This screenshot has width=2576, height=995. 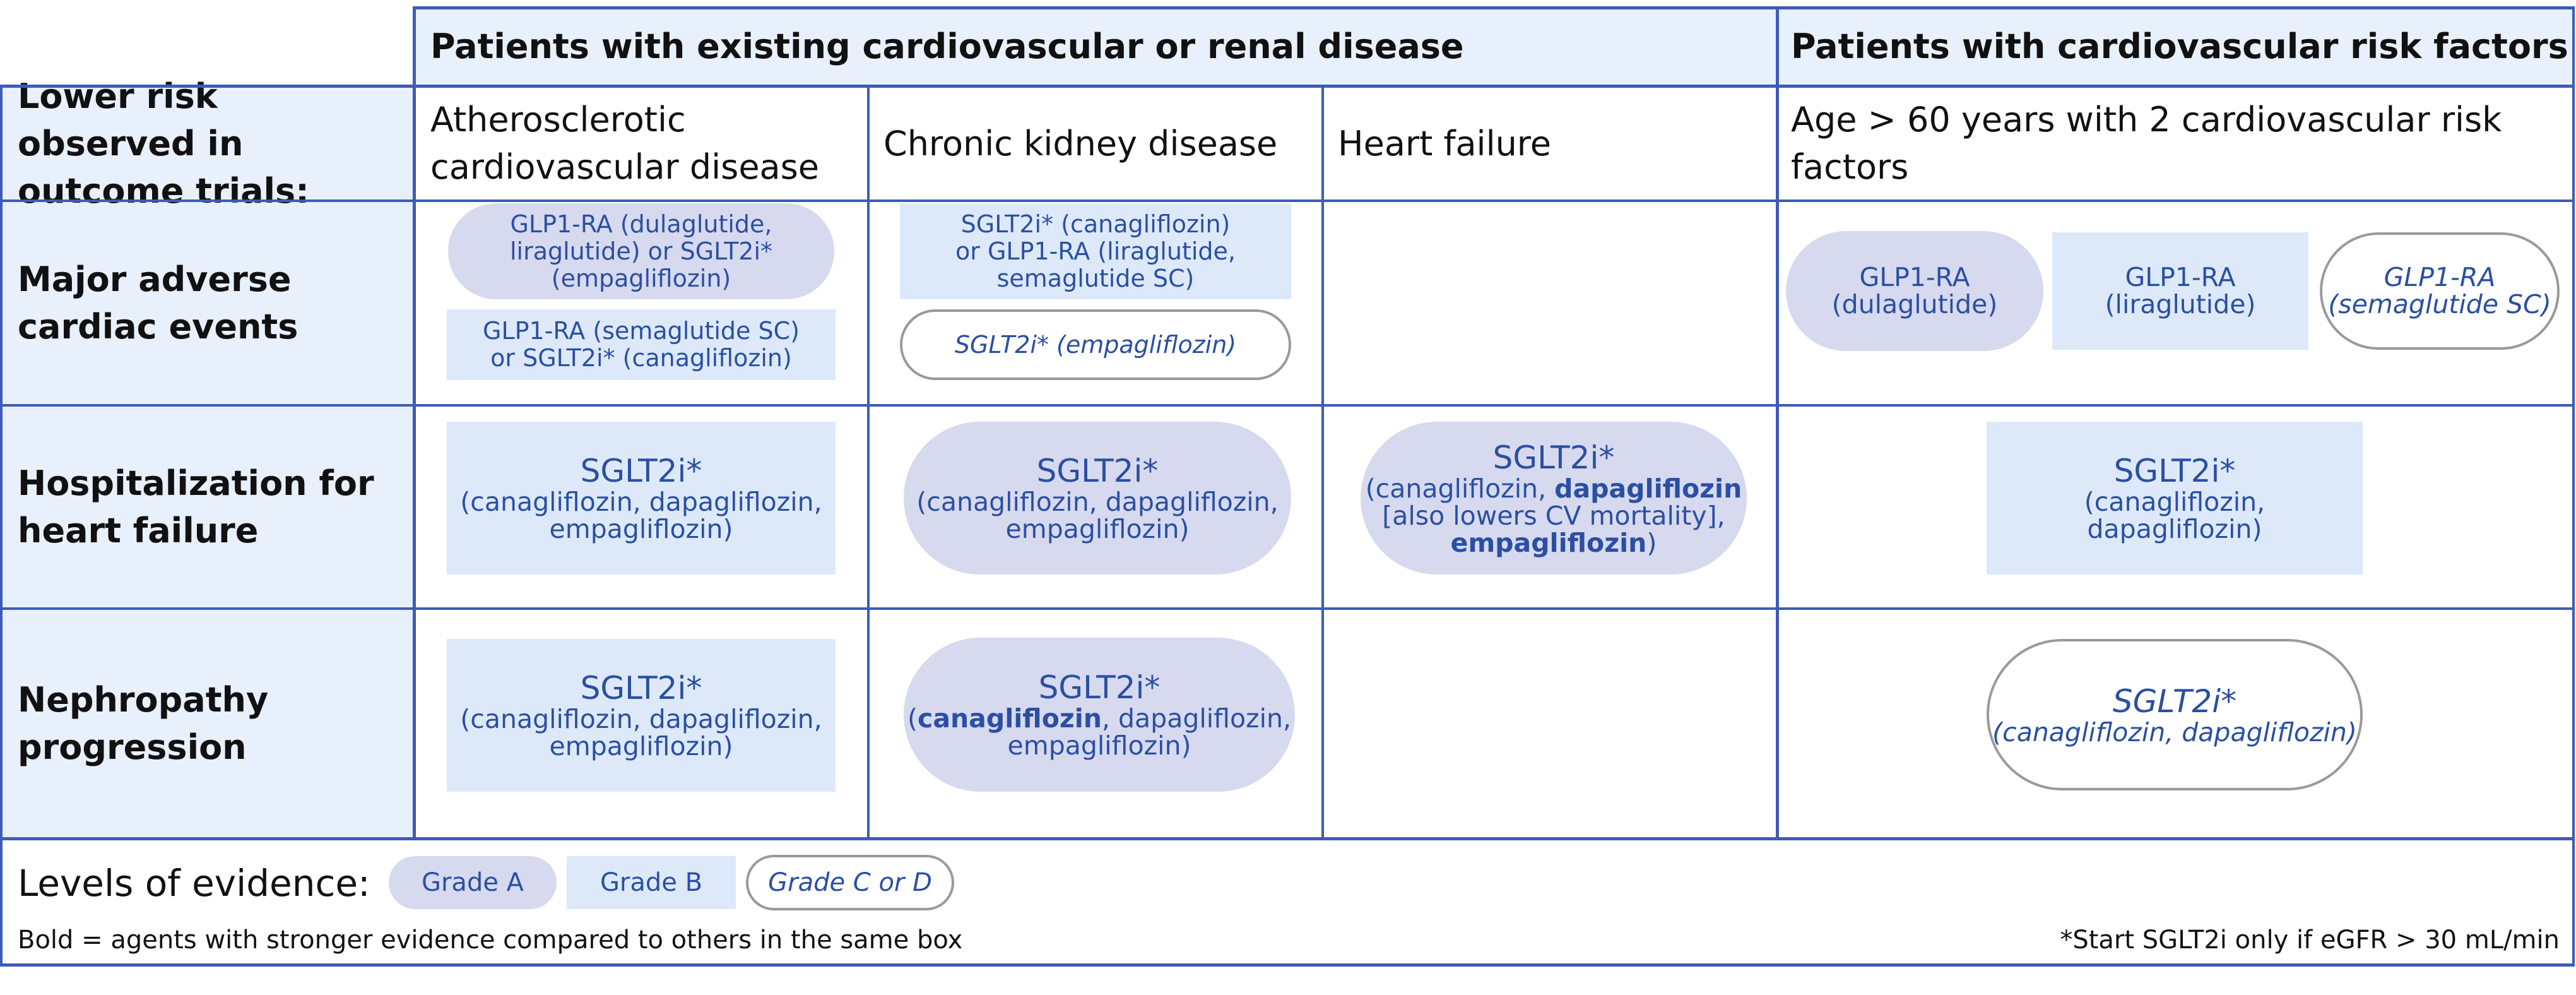 What do you see at coordinates (1099, 746) in the screenshot?
I see `nephro-ckd-line3: empagliflozin)` at bounding box center [1099, 746].